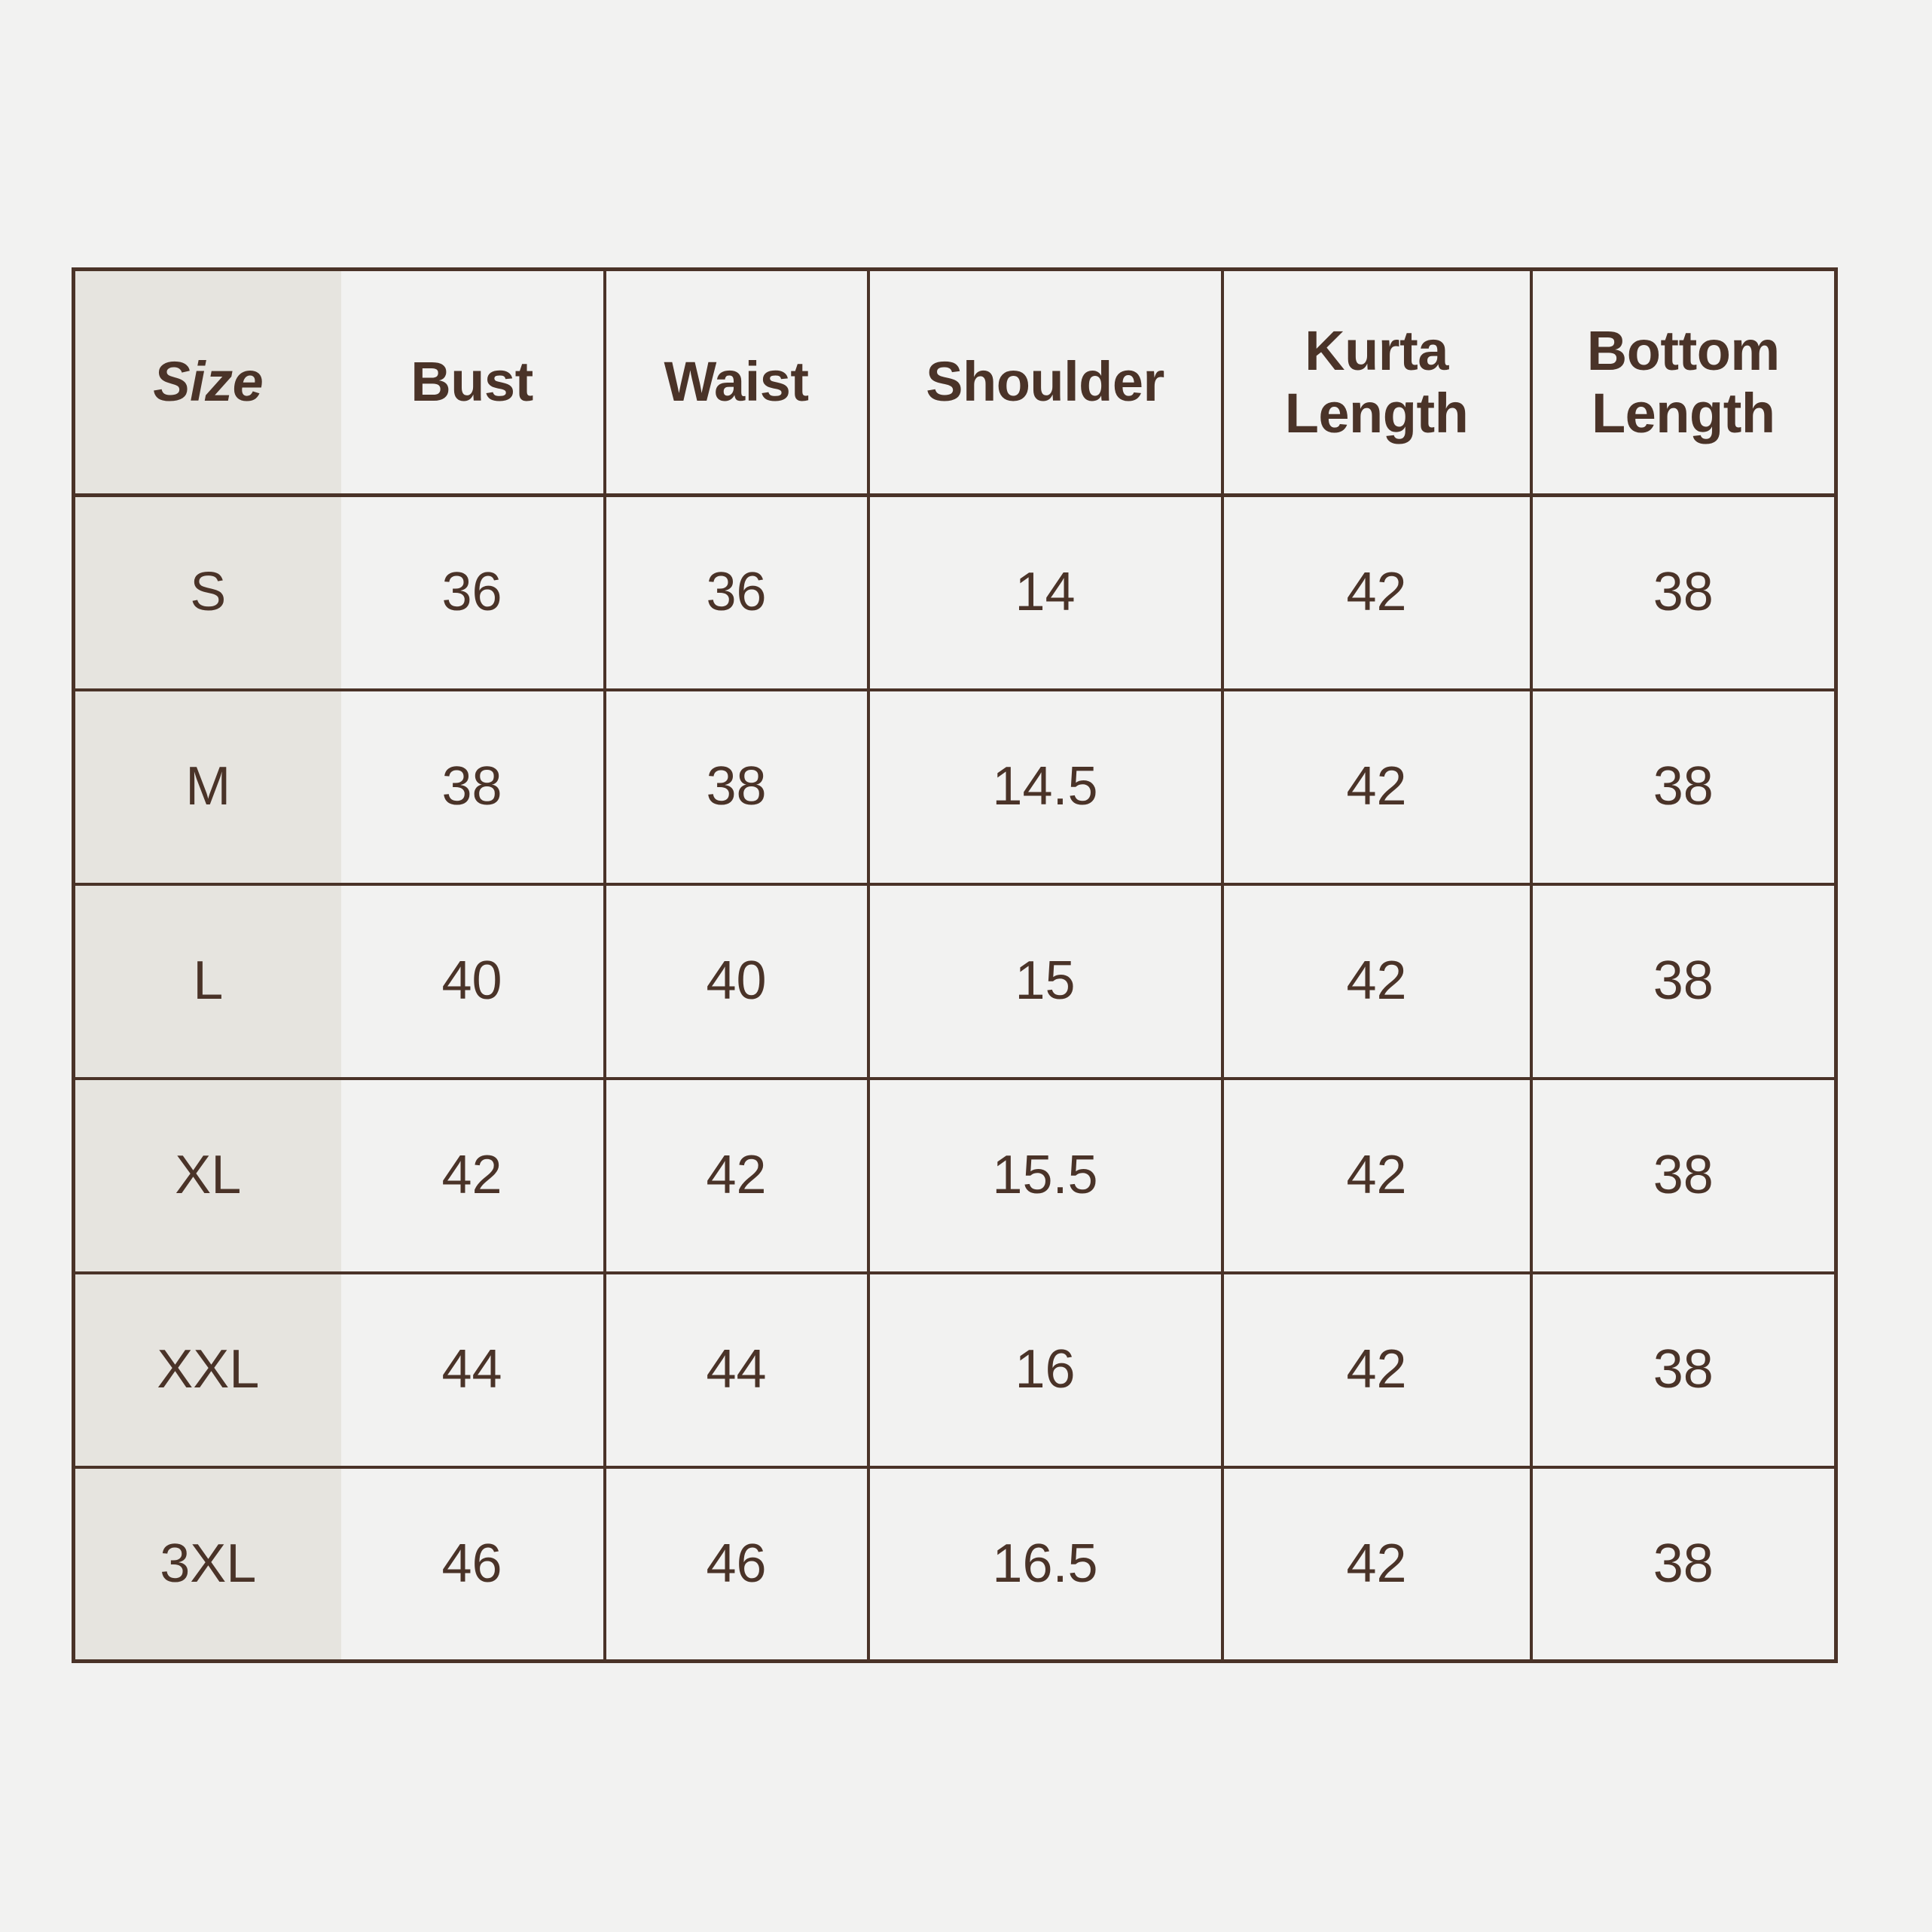 The width and height of the screenshot is (1932, 1932). What do you see at coordinates (473, 786) in the screenshot?
I see `cell-bust: 38` at bounding box center [473, 786].